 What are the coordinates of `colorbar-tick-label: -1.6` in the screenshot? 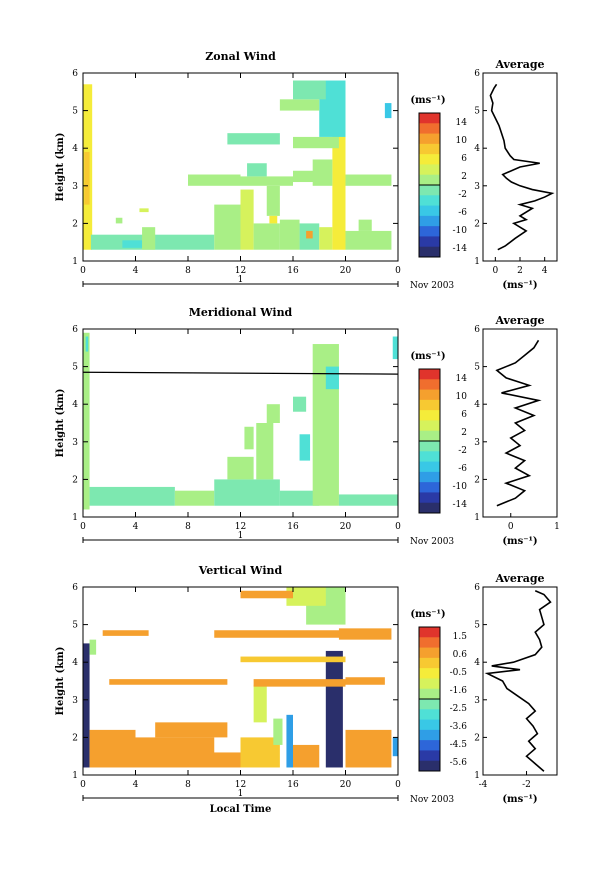 It's located at (459, 691).